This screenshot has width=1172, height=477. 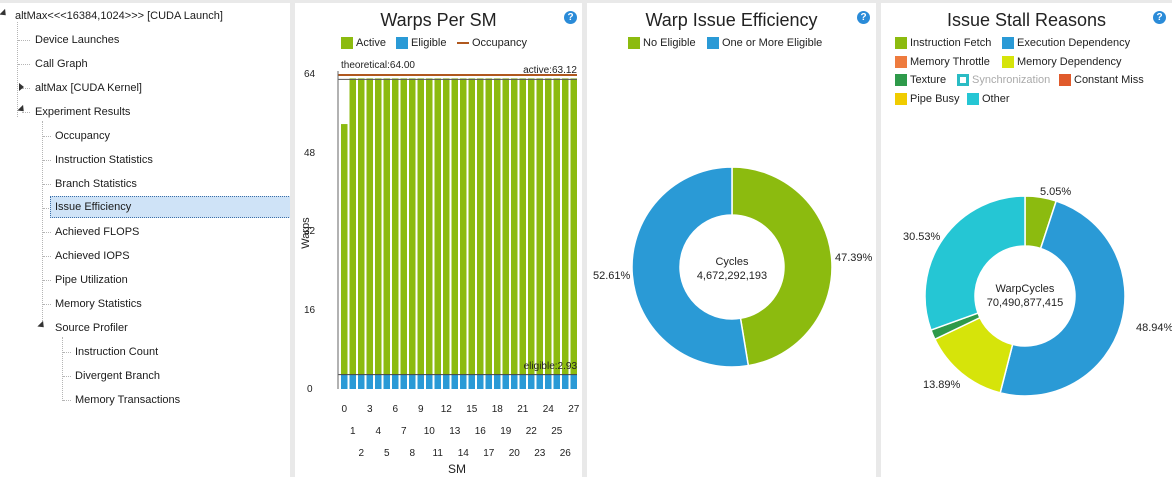 I want to click on tree-item-divergent-branch: Divergent Branch, so click(x=117, y=376).